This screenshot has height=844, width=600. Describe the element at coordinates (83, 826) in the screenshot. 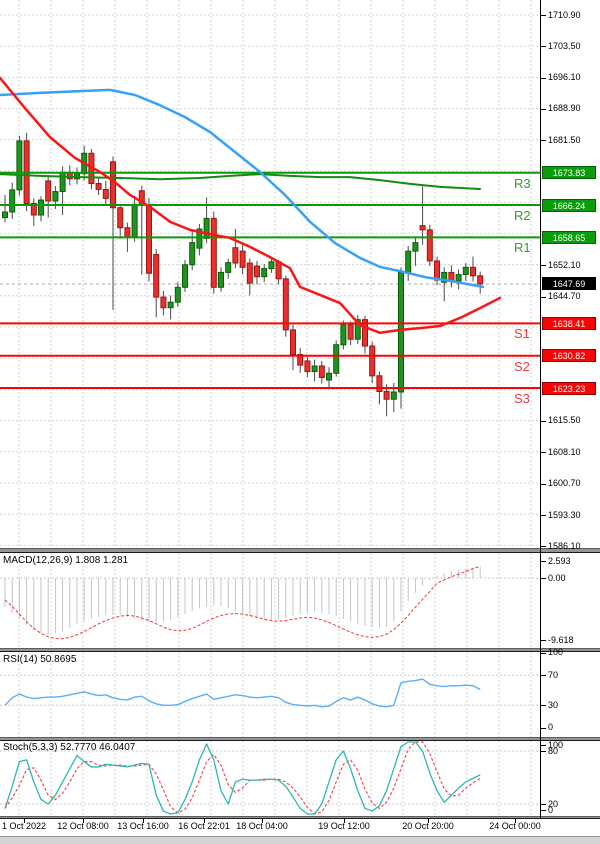

I see `time-axis-label: 12 Oct 08:00` at that location.